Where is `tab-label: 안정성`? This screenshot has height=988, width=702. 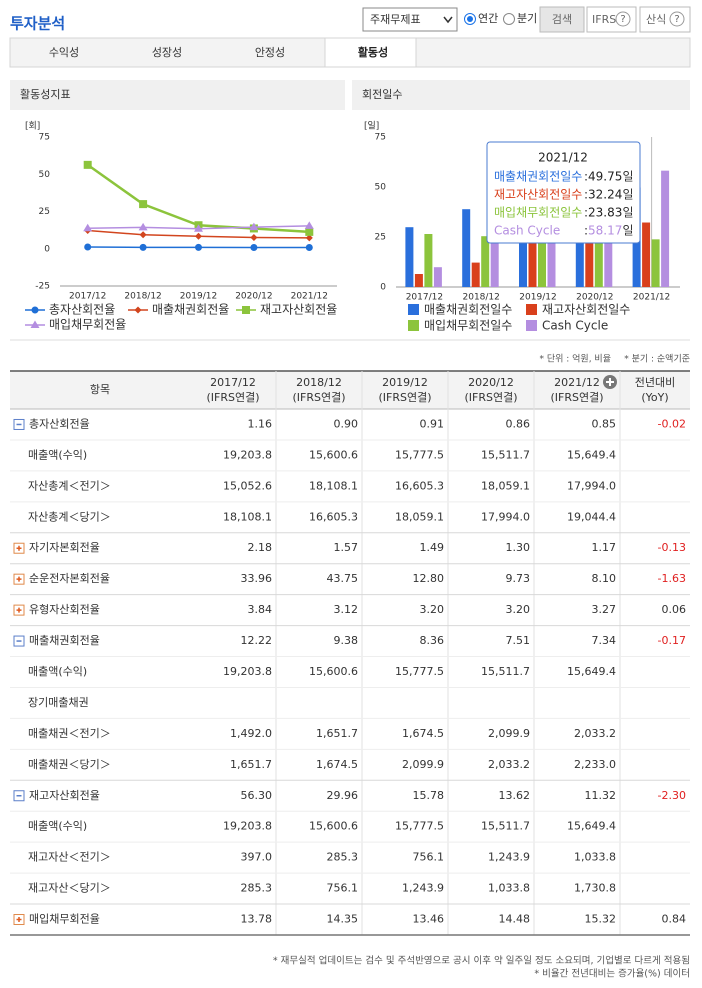 tab-label: 안정성 is located at coordinates (270, 52).